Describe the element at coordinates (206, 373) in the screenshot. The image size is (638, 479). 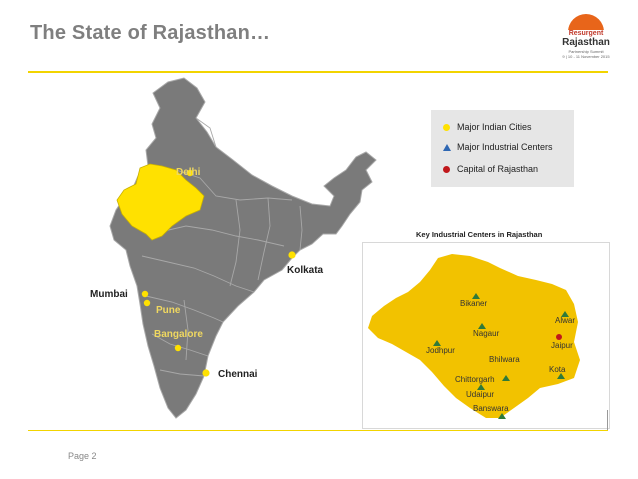
I see `chennai-dot` at that location.